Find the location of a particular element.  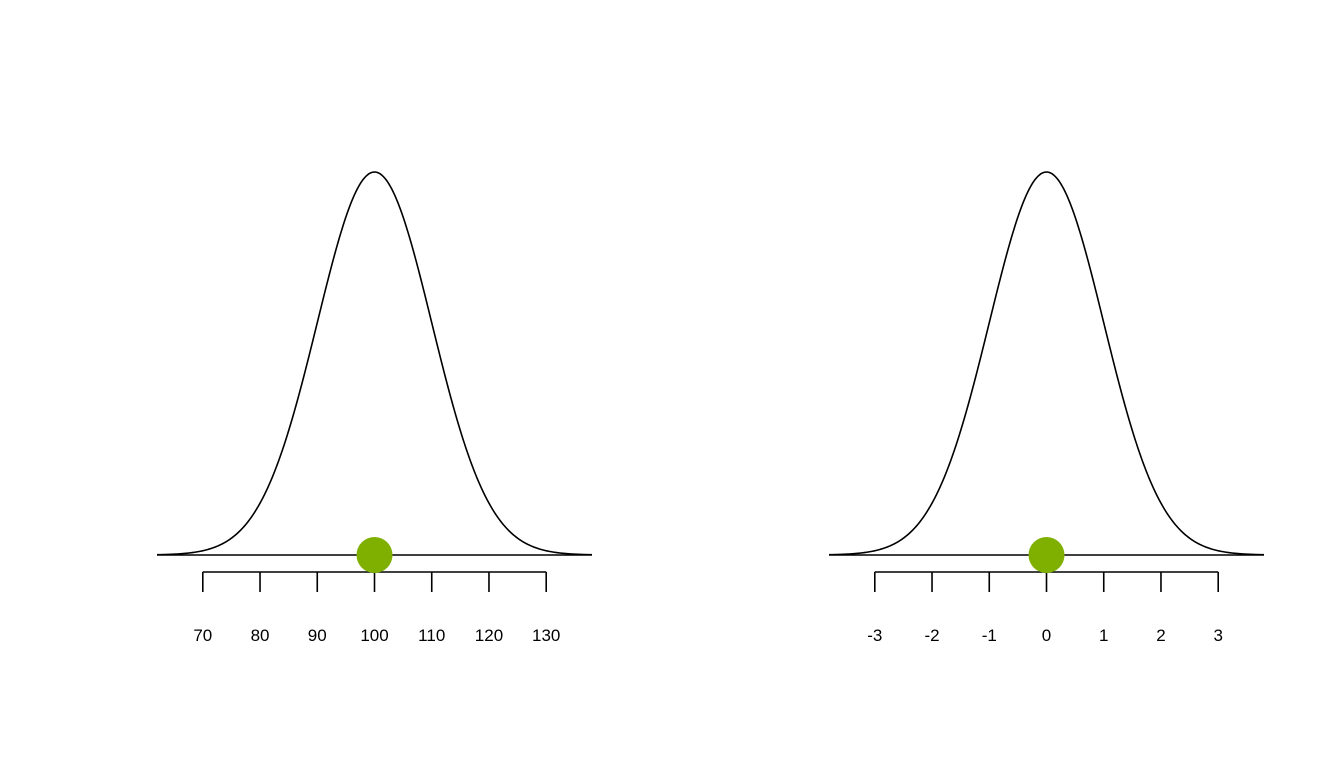

x-tick-label: 120 is located at coordinates (489, 635).